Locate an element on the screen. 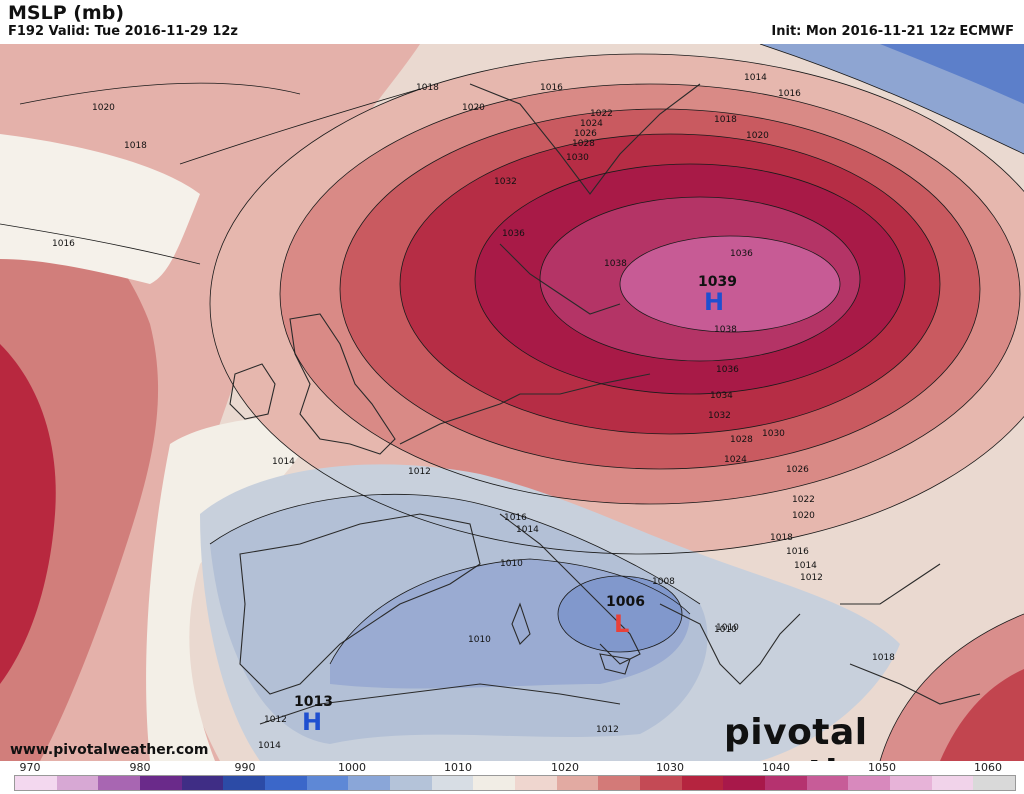  map-title: MSLP (mb) is located at coordinates (66, 13).